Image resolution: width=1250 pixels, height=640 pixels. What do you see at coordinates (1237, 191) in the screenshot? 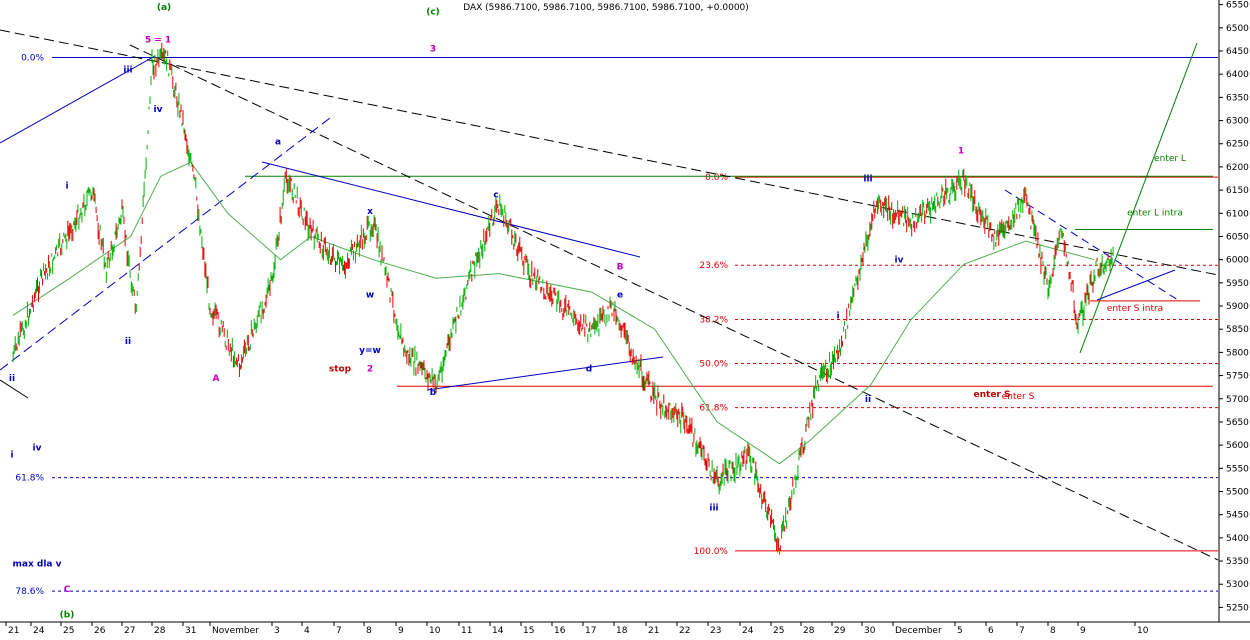
I see `y-tick-label: 6150` at bounding box center [1237, 191].